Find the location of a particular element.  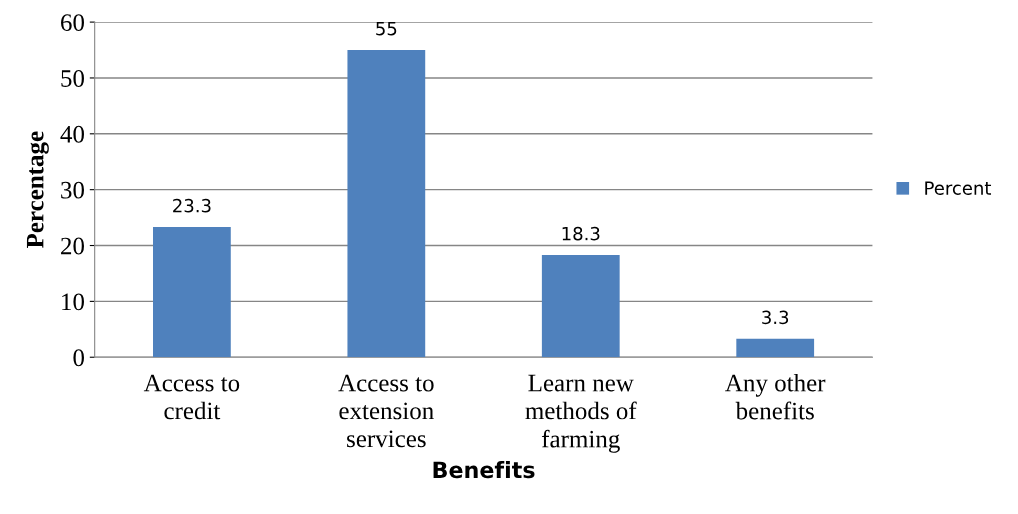

data-label: 23.3 is located at coordinates (192, 205).